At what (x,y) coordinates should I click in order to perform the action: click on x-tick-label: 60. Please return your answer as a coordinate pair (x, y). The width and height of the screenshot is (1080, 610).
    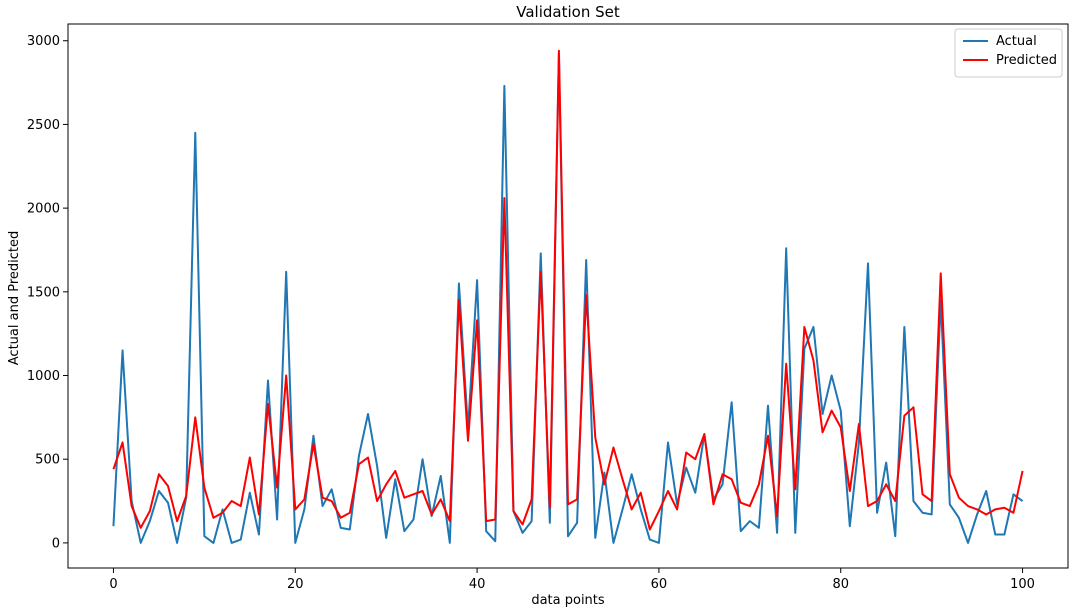
    Looking at the image, I should click on (659, 584).